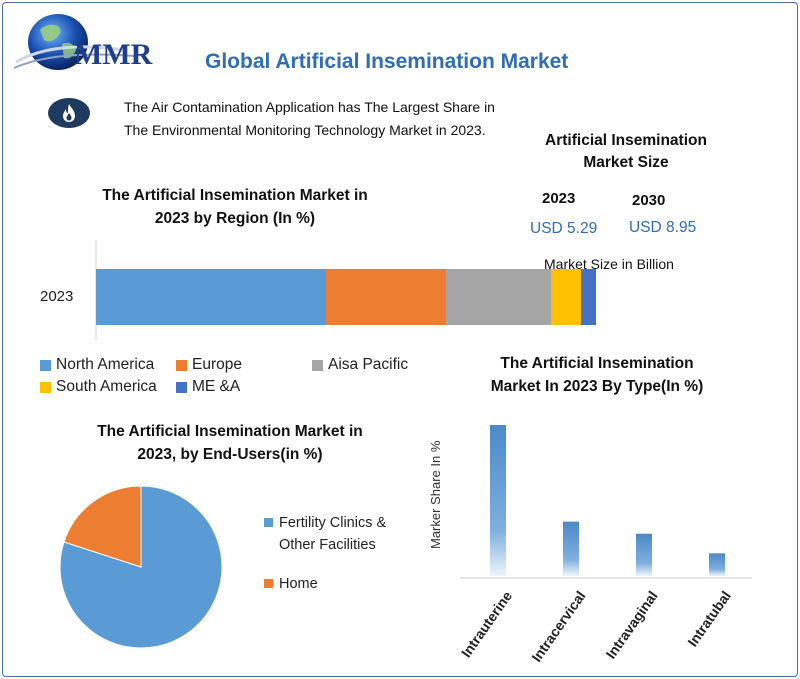 The height and width of the screenshot is (679, 800). Describe the element at coordinates (597, 386) in the screenshot. I see `type-chart-title-line-2: Market In 2023 By Type(In %)` at that location.